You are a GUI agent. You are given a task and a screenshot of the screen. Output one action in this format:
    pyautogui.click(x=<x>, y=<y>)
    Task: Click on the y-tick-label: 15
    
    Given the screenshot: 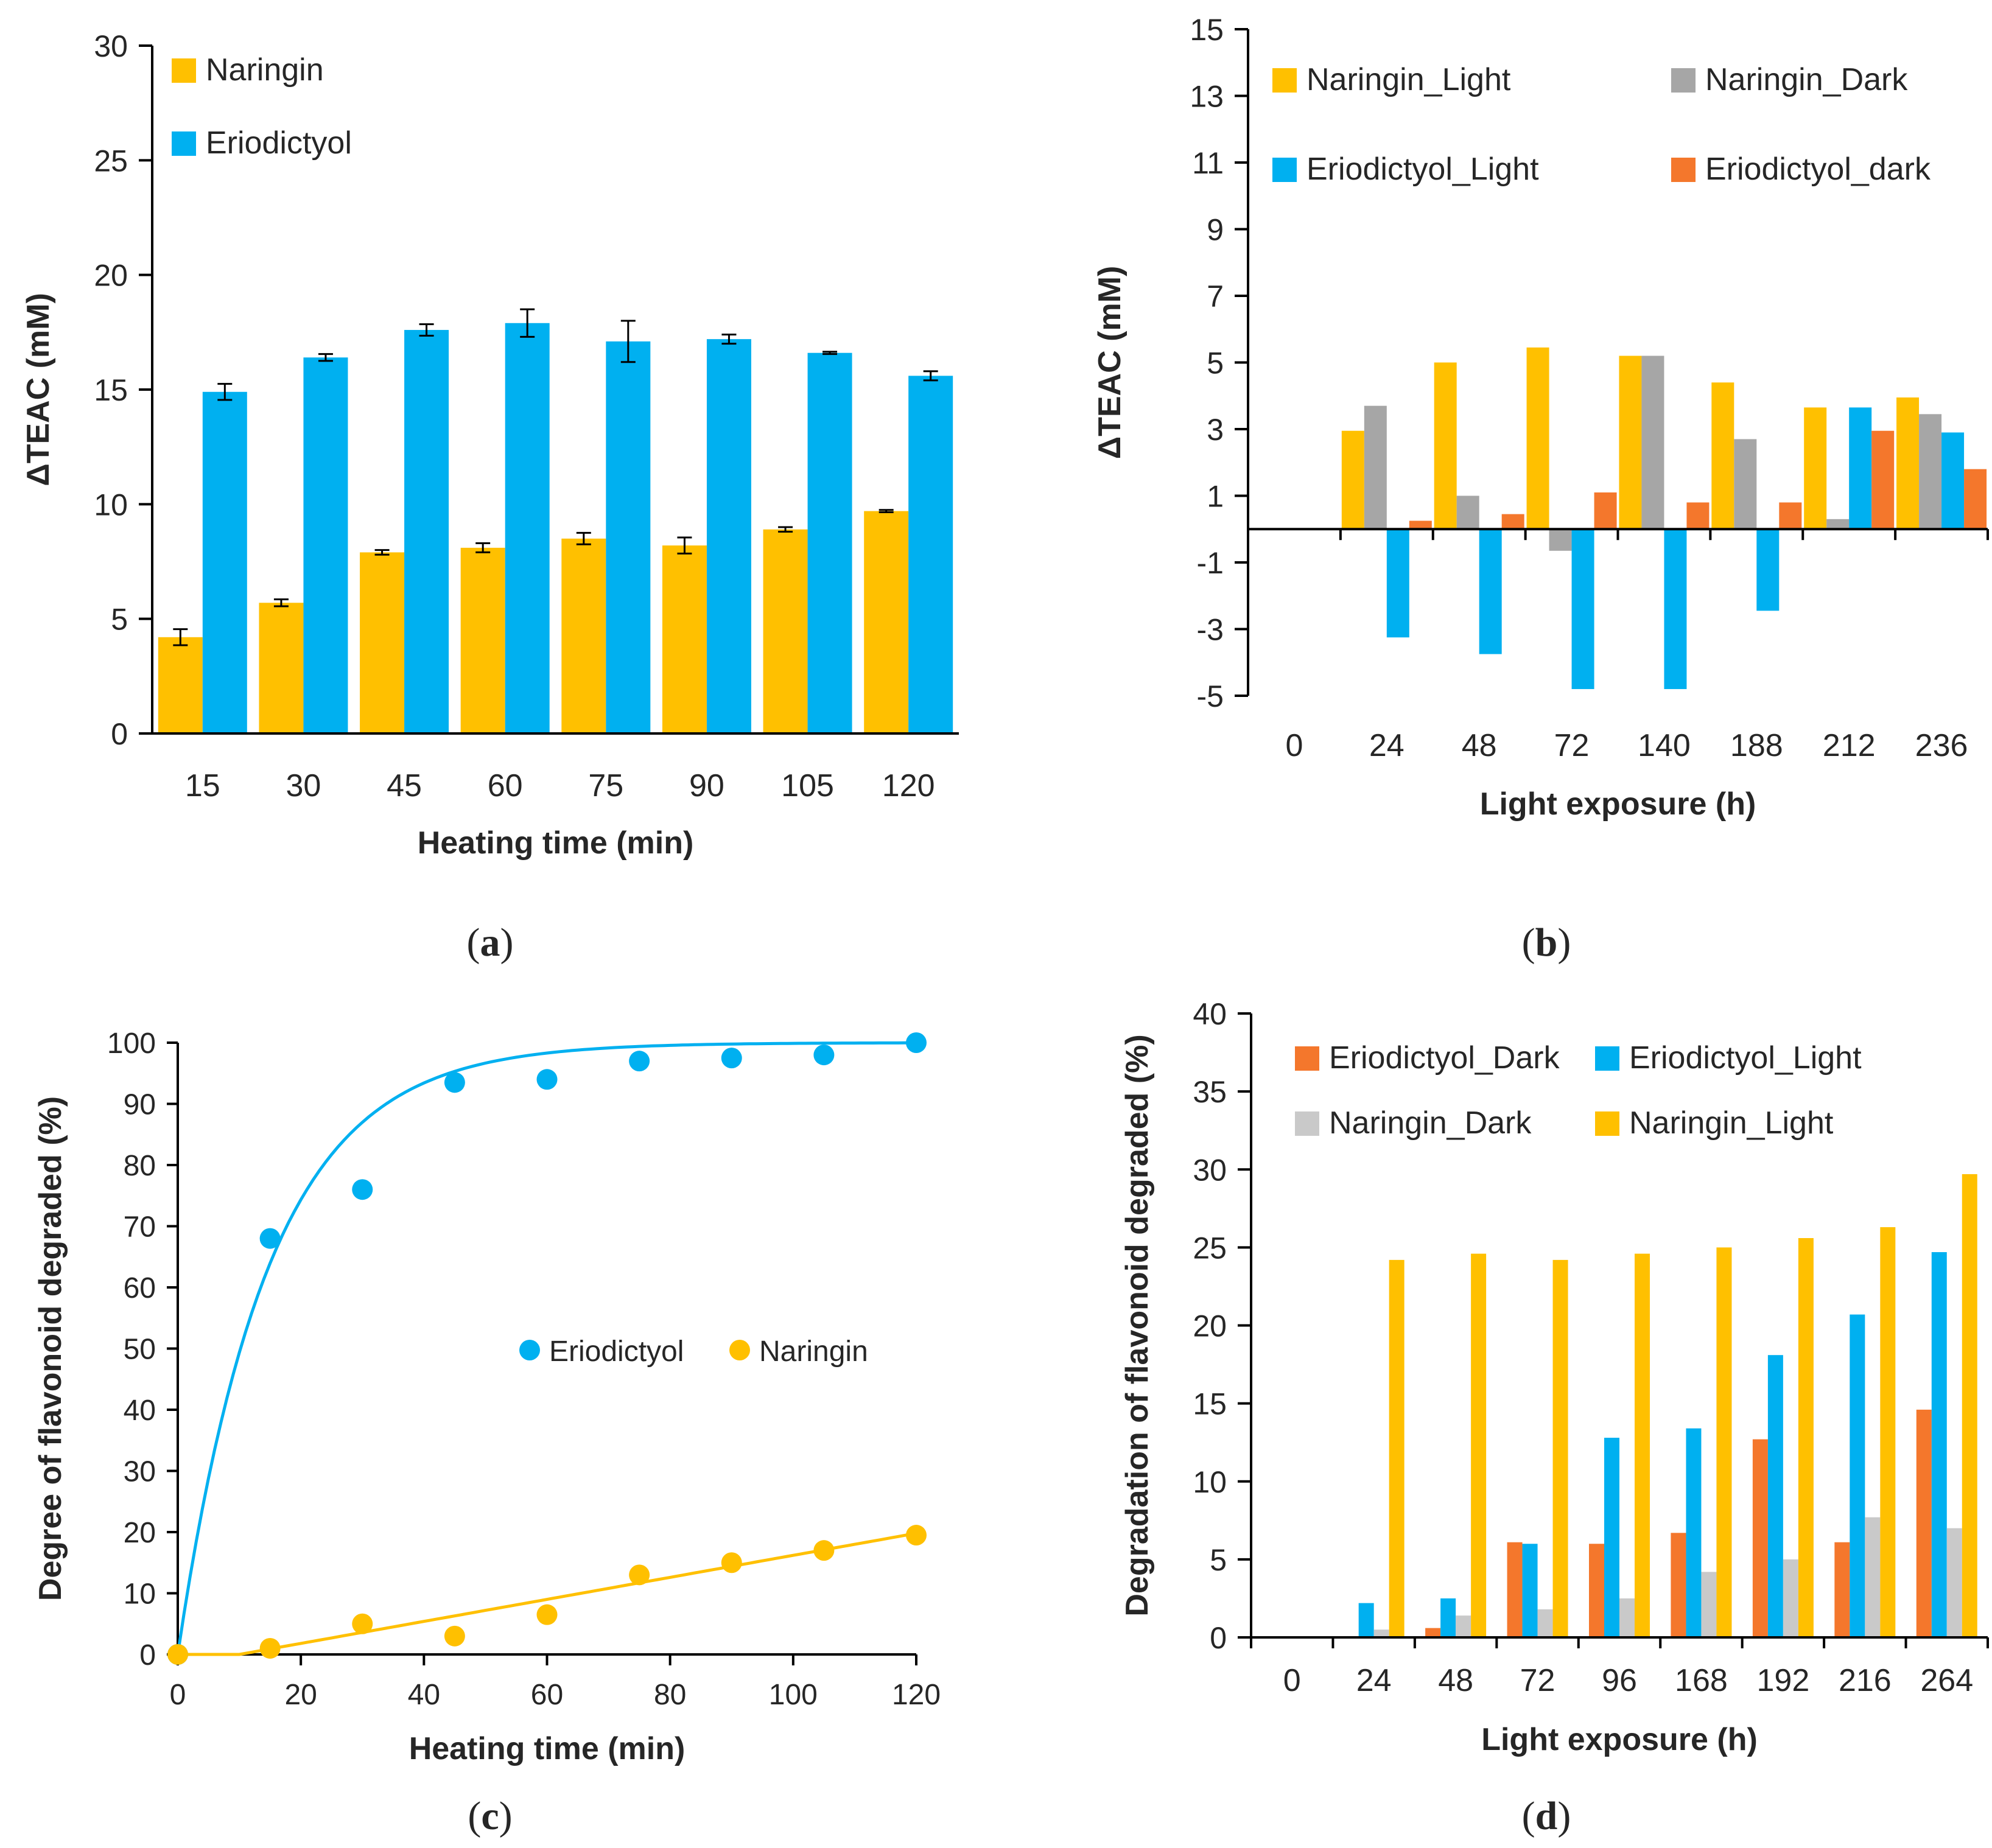 What is the action you would take?
    pyautogui.click(x=111, y=390)
    